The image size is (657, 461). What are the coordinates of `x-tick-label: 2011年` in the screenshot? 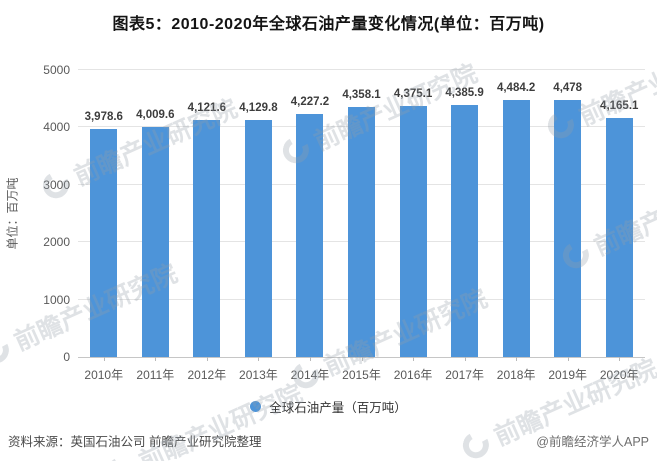 It's located at (155, 375).